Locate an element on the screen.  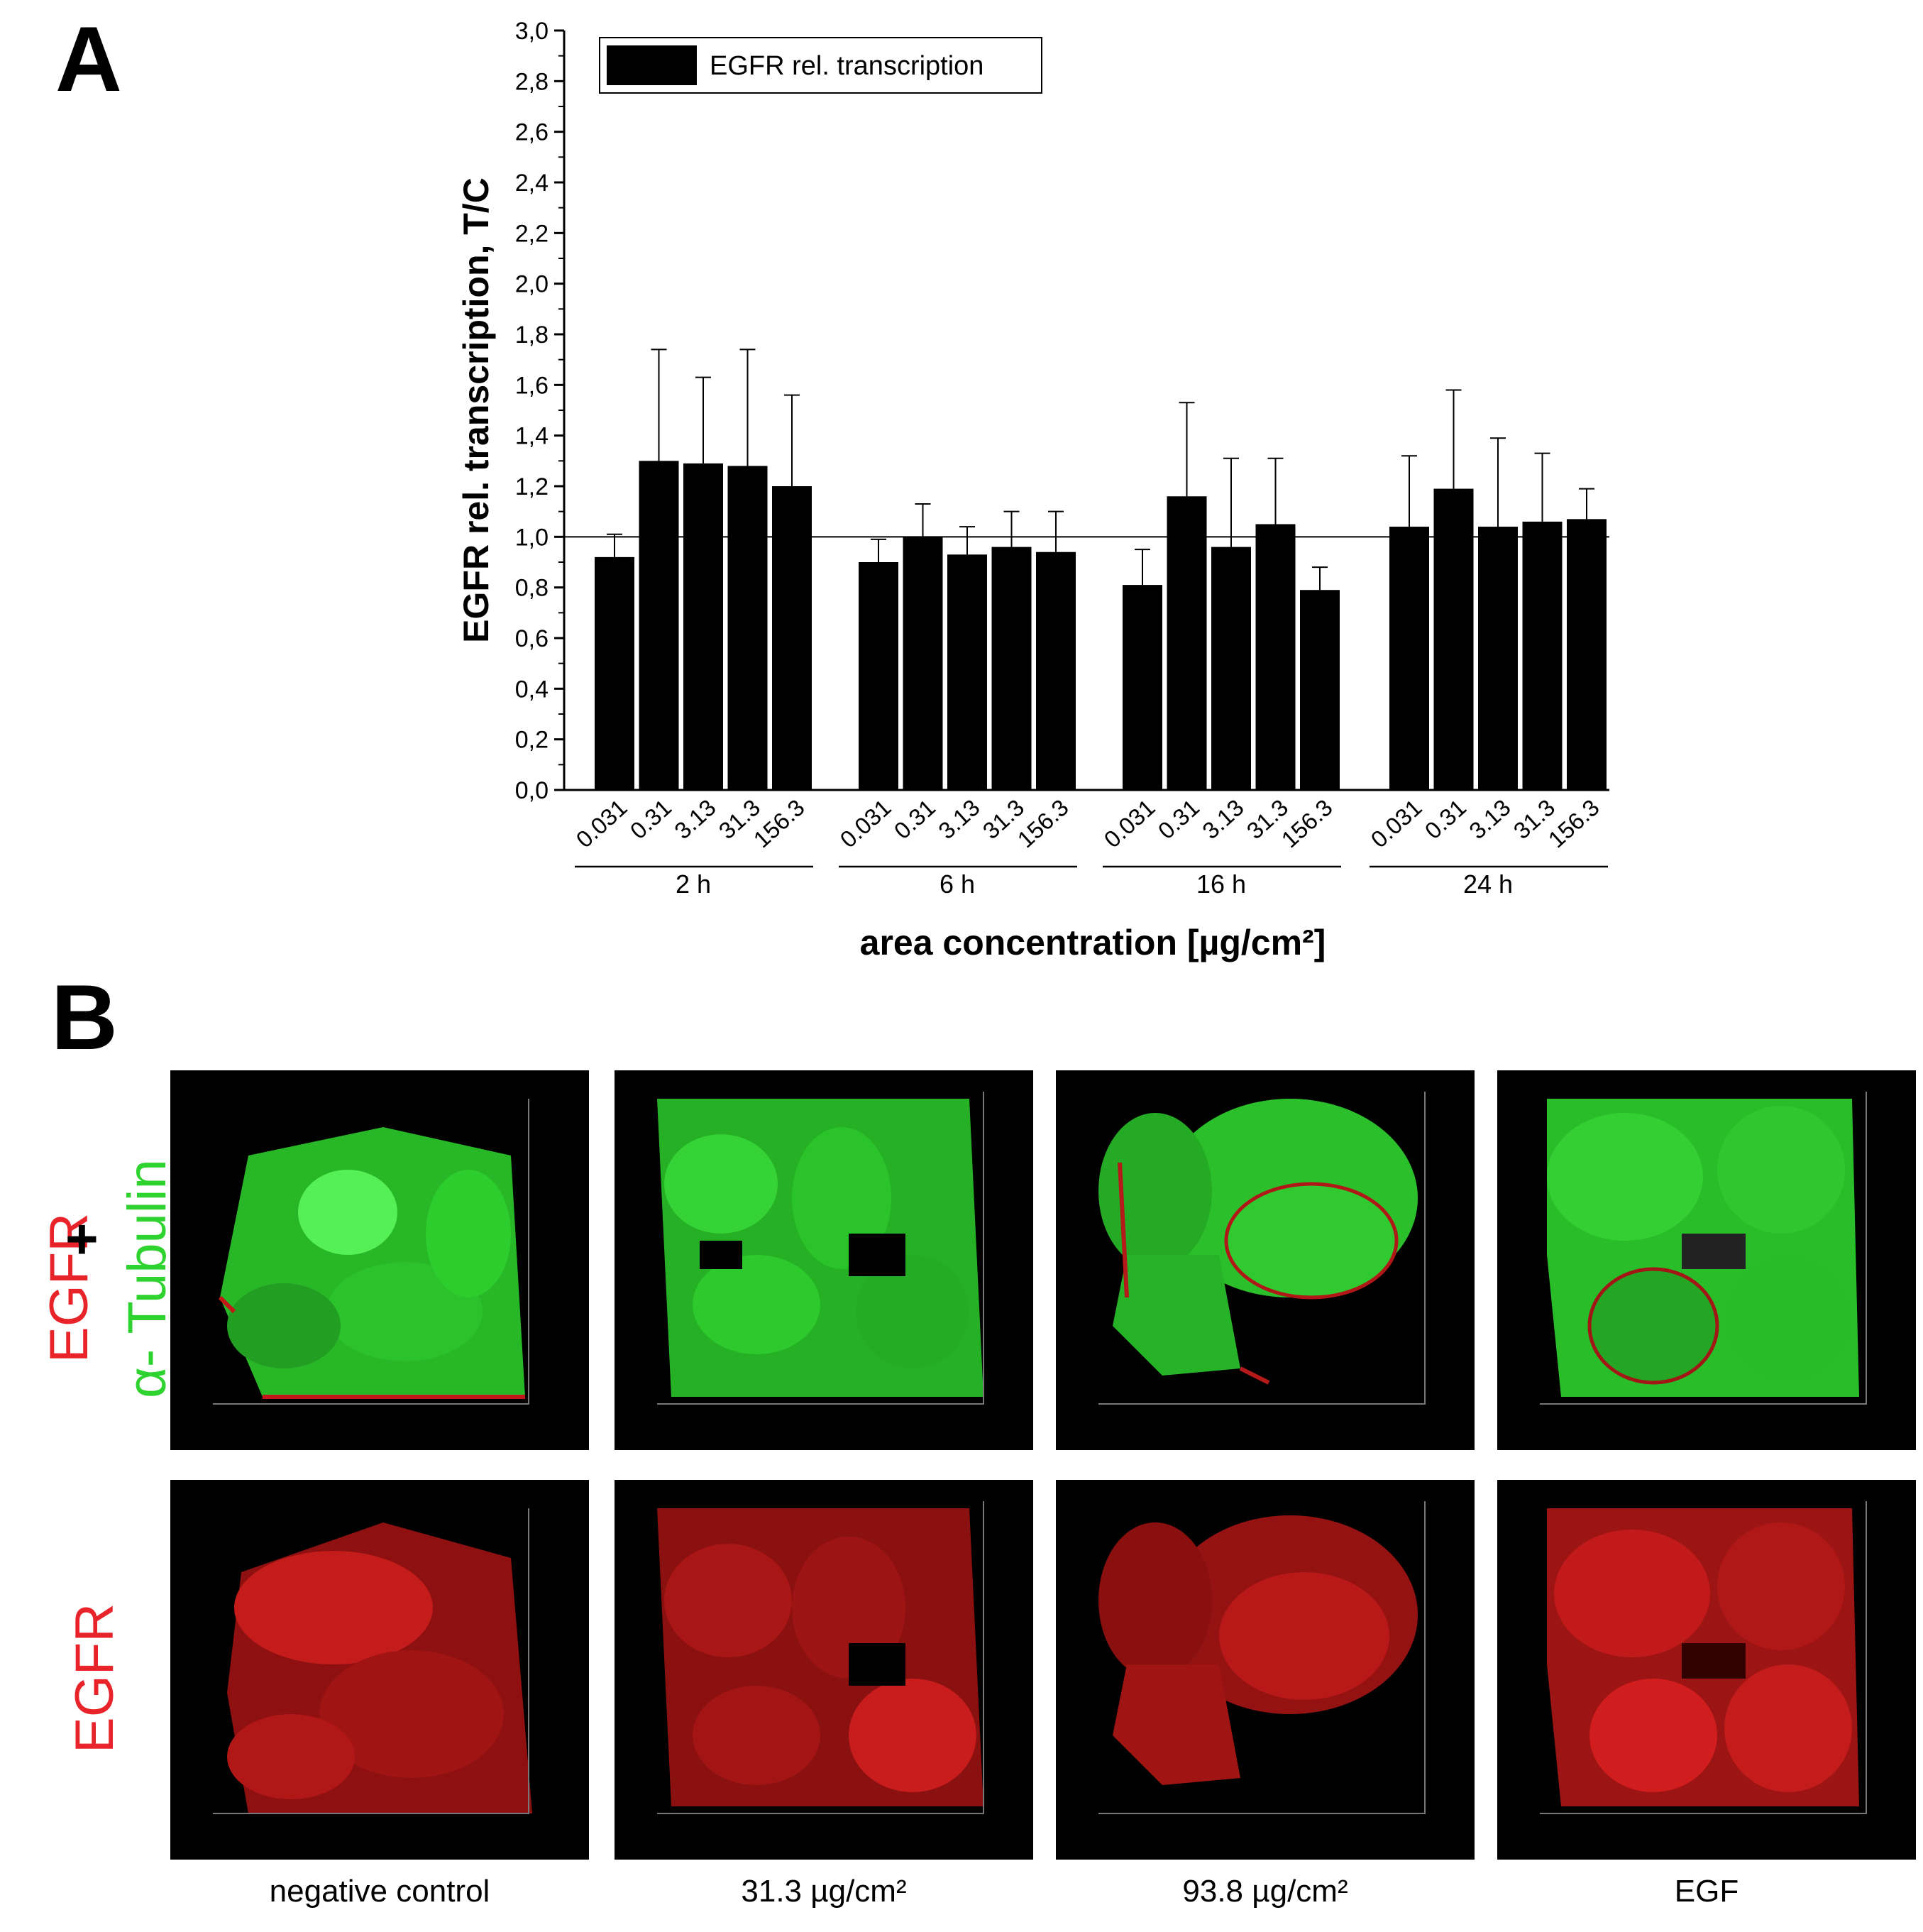
y-tick-label: 0,8 is located at coordinates (532, 588).